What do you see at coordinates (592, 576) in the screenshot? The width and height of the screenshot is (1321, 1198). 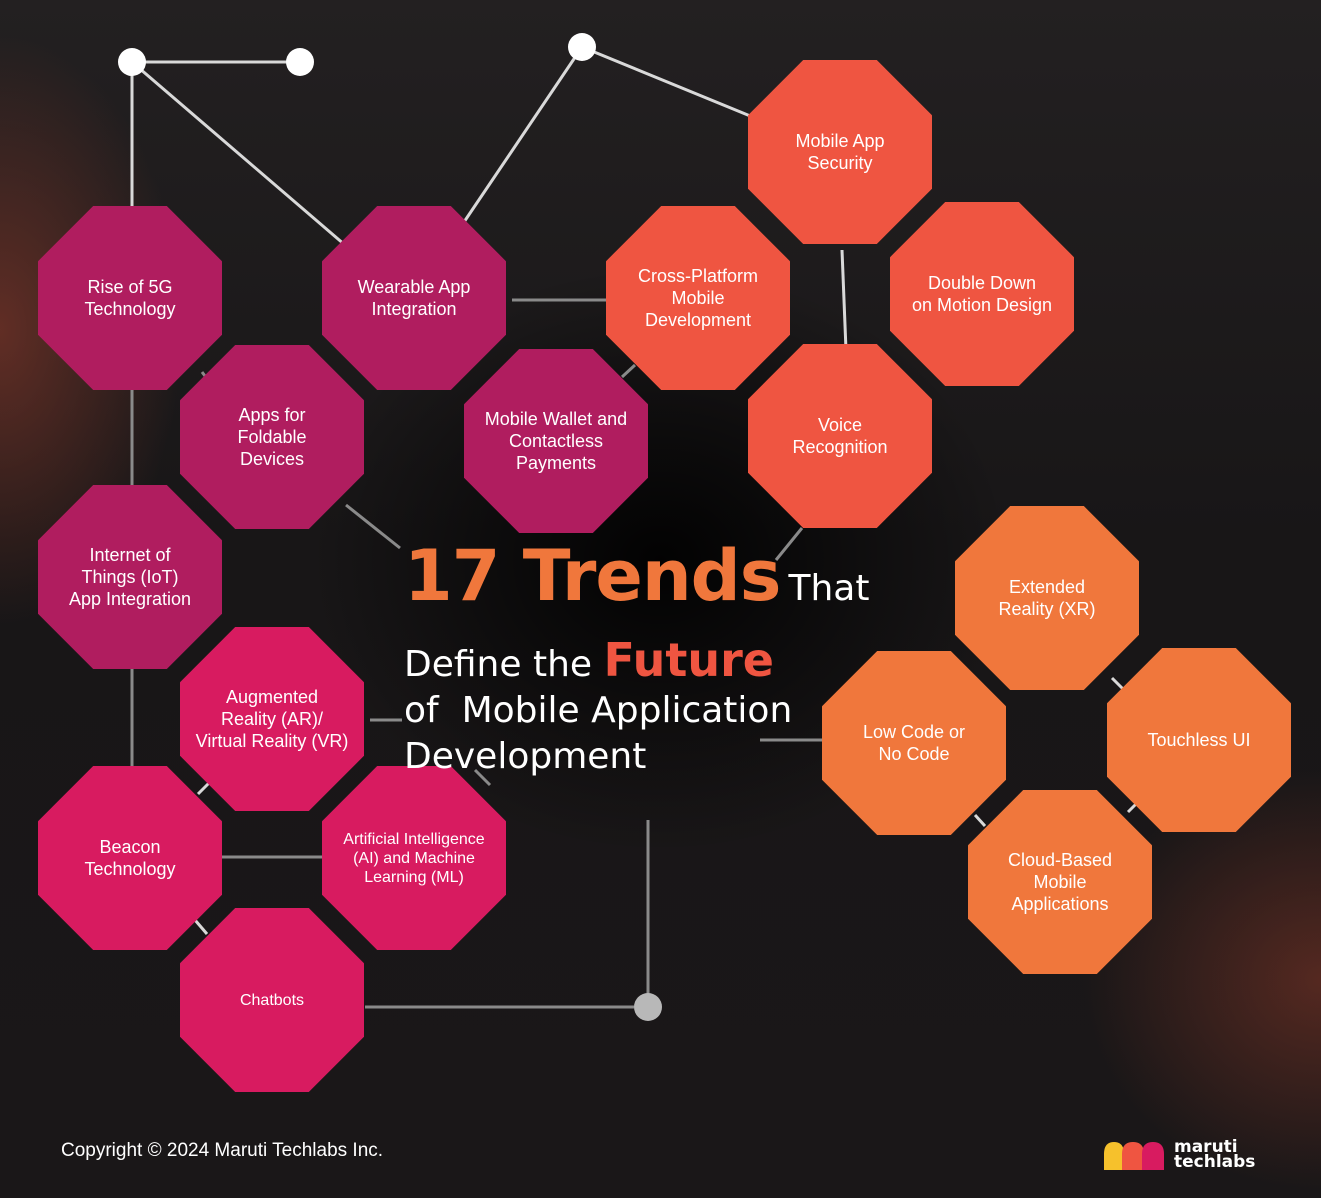 I see `title-number-word: 17 Trends` at bounding box center [592, 576].